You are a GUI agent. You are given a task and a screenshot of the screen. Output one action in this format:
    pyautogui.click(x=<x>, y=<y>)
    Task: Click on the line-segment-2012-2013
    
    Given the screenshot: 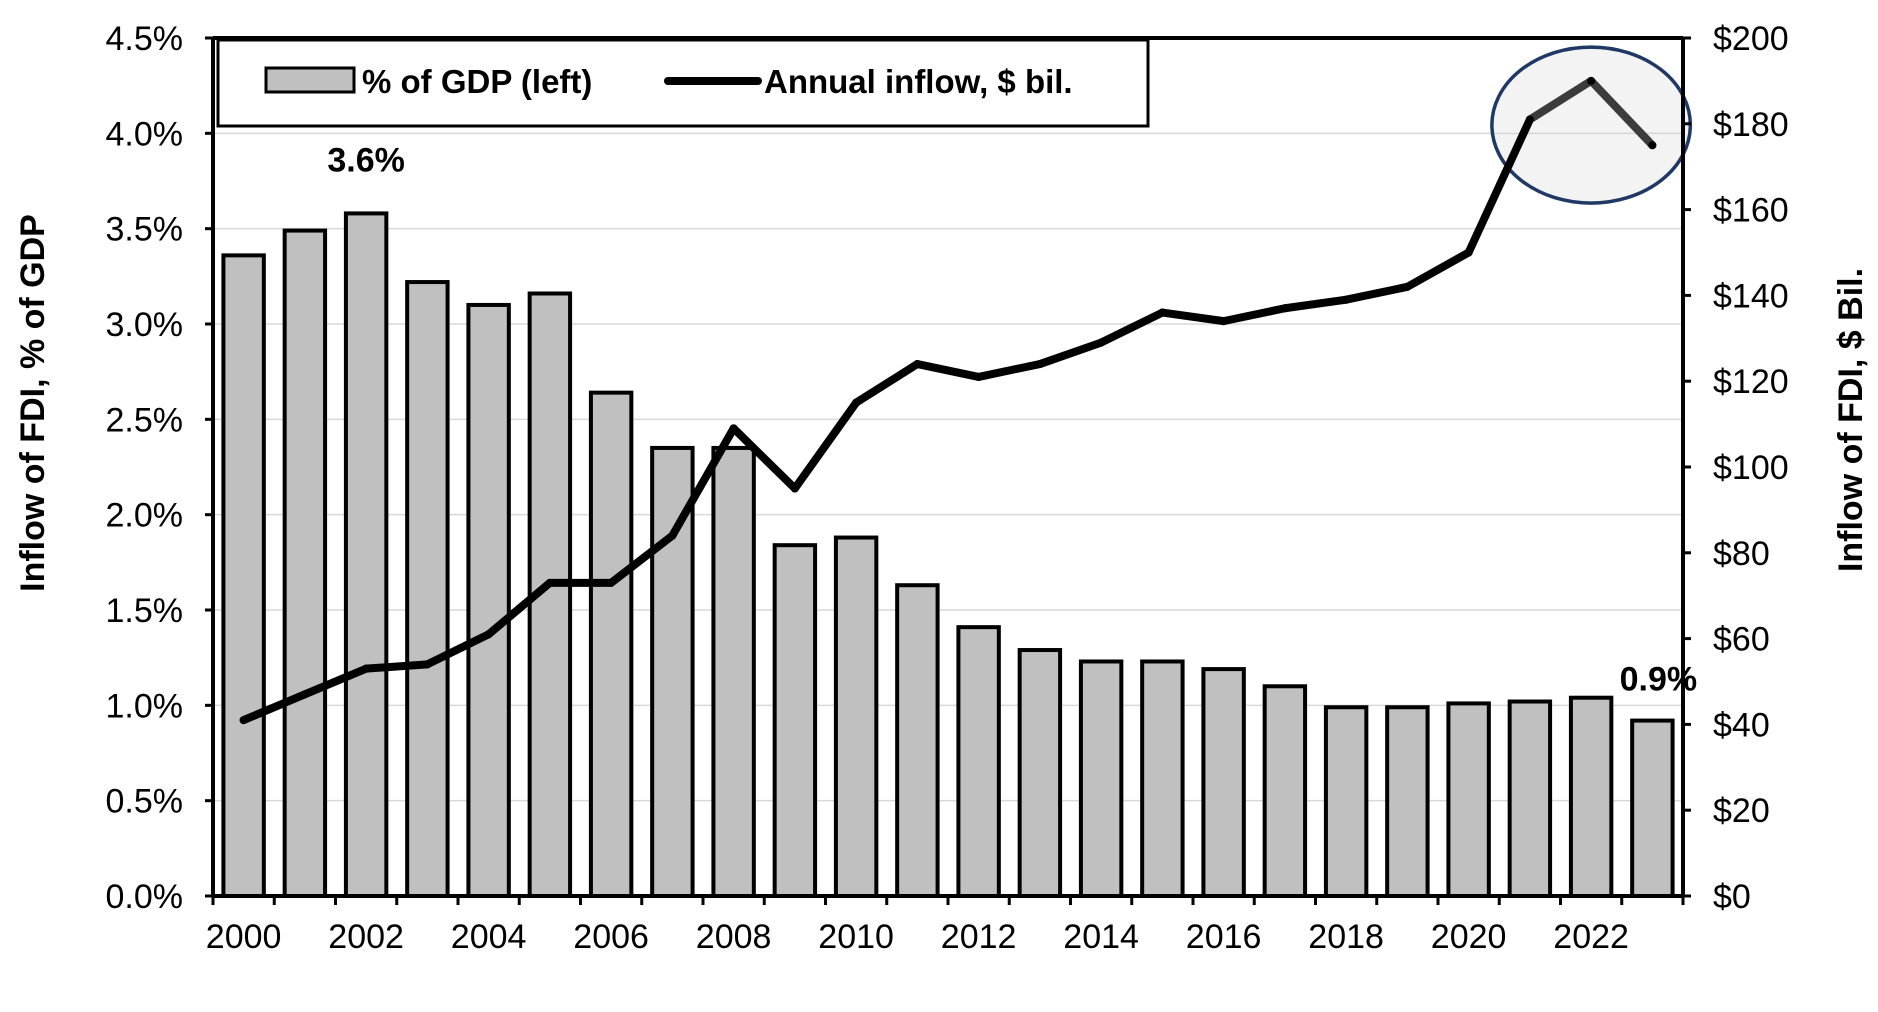 What is the action you would take?
    pyautogui.click(x=1009, y=370)
    